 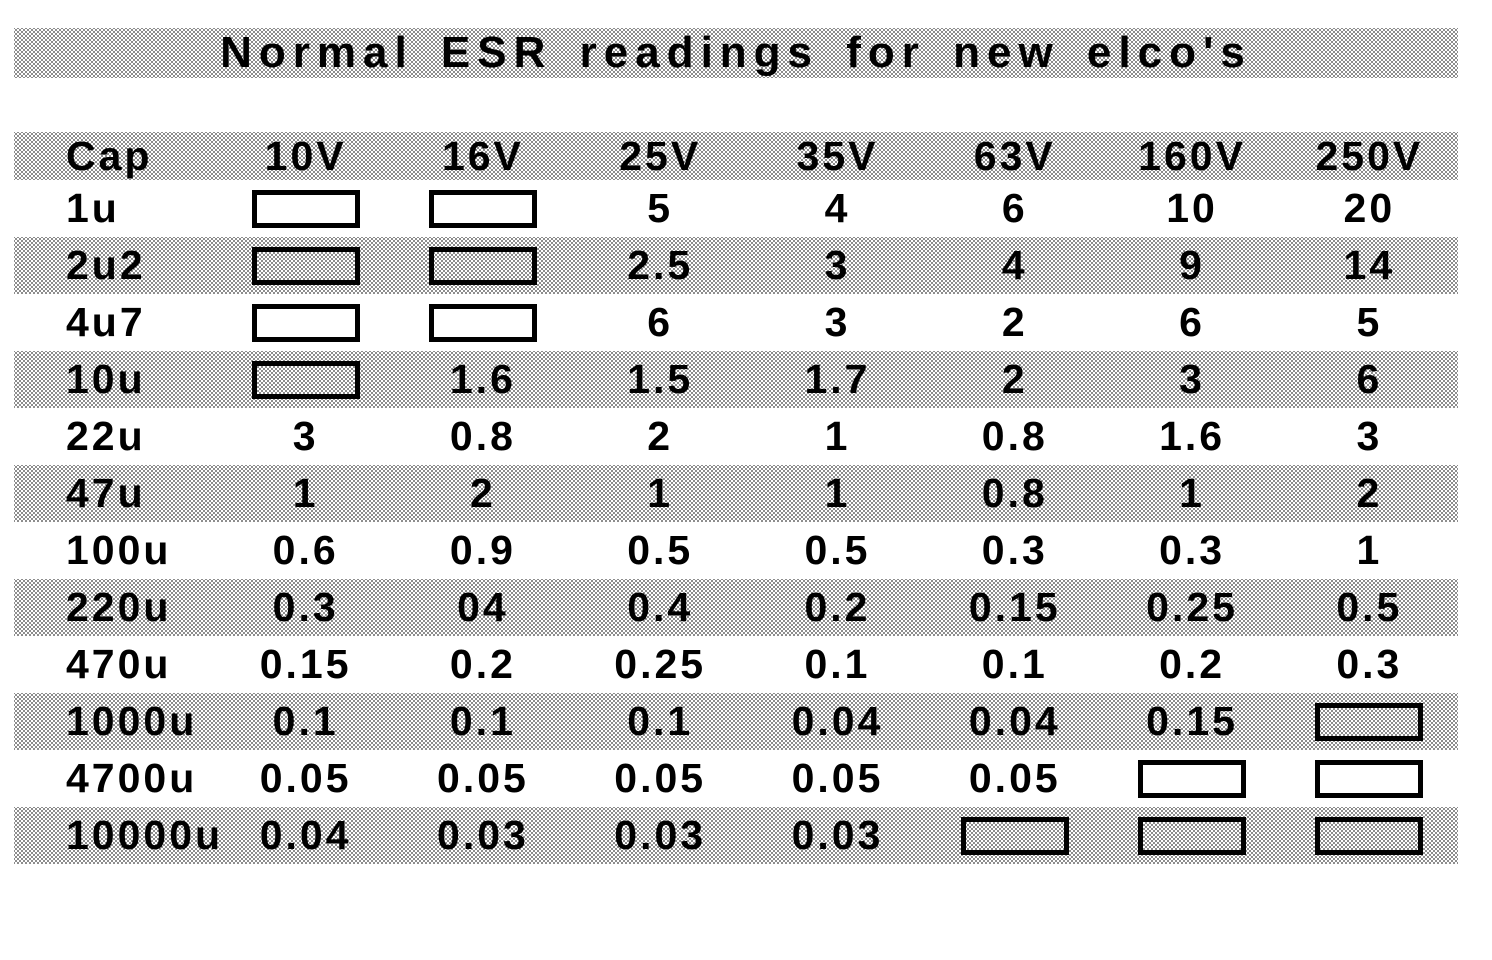 What do you see at coordinates (837, 155) in the screenshot?
I see `header-voltage: 35V` at bounding box center [837, 155].